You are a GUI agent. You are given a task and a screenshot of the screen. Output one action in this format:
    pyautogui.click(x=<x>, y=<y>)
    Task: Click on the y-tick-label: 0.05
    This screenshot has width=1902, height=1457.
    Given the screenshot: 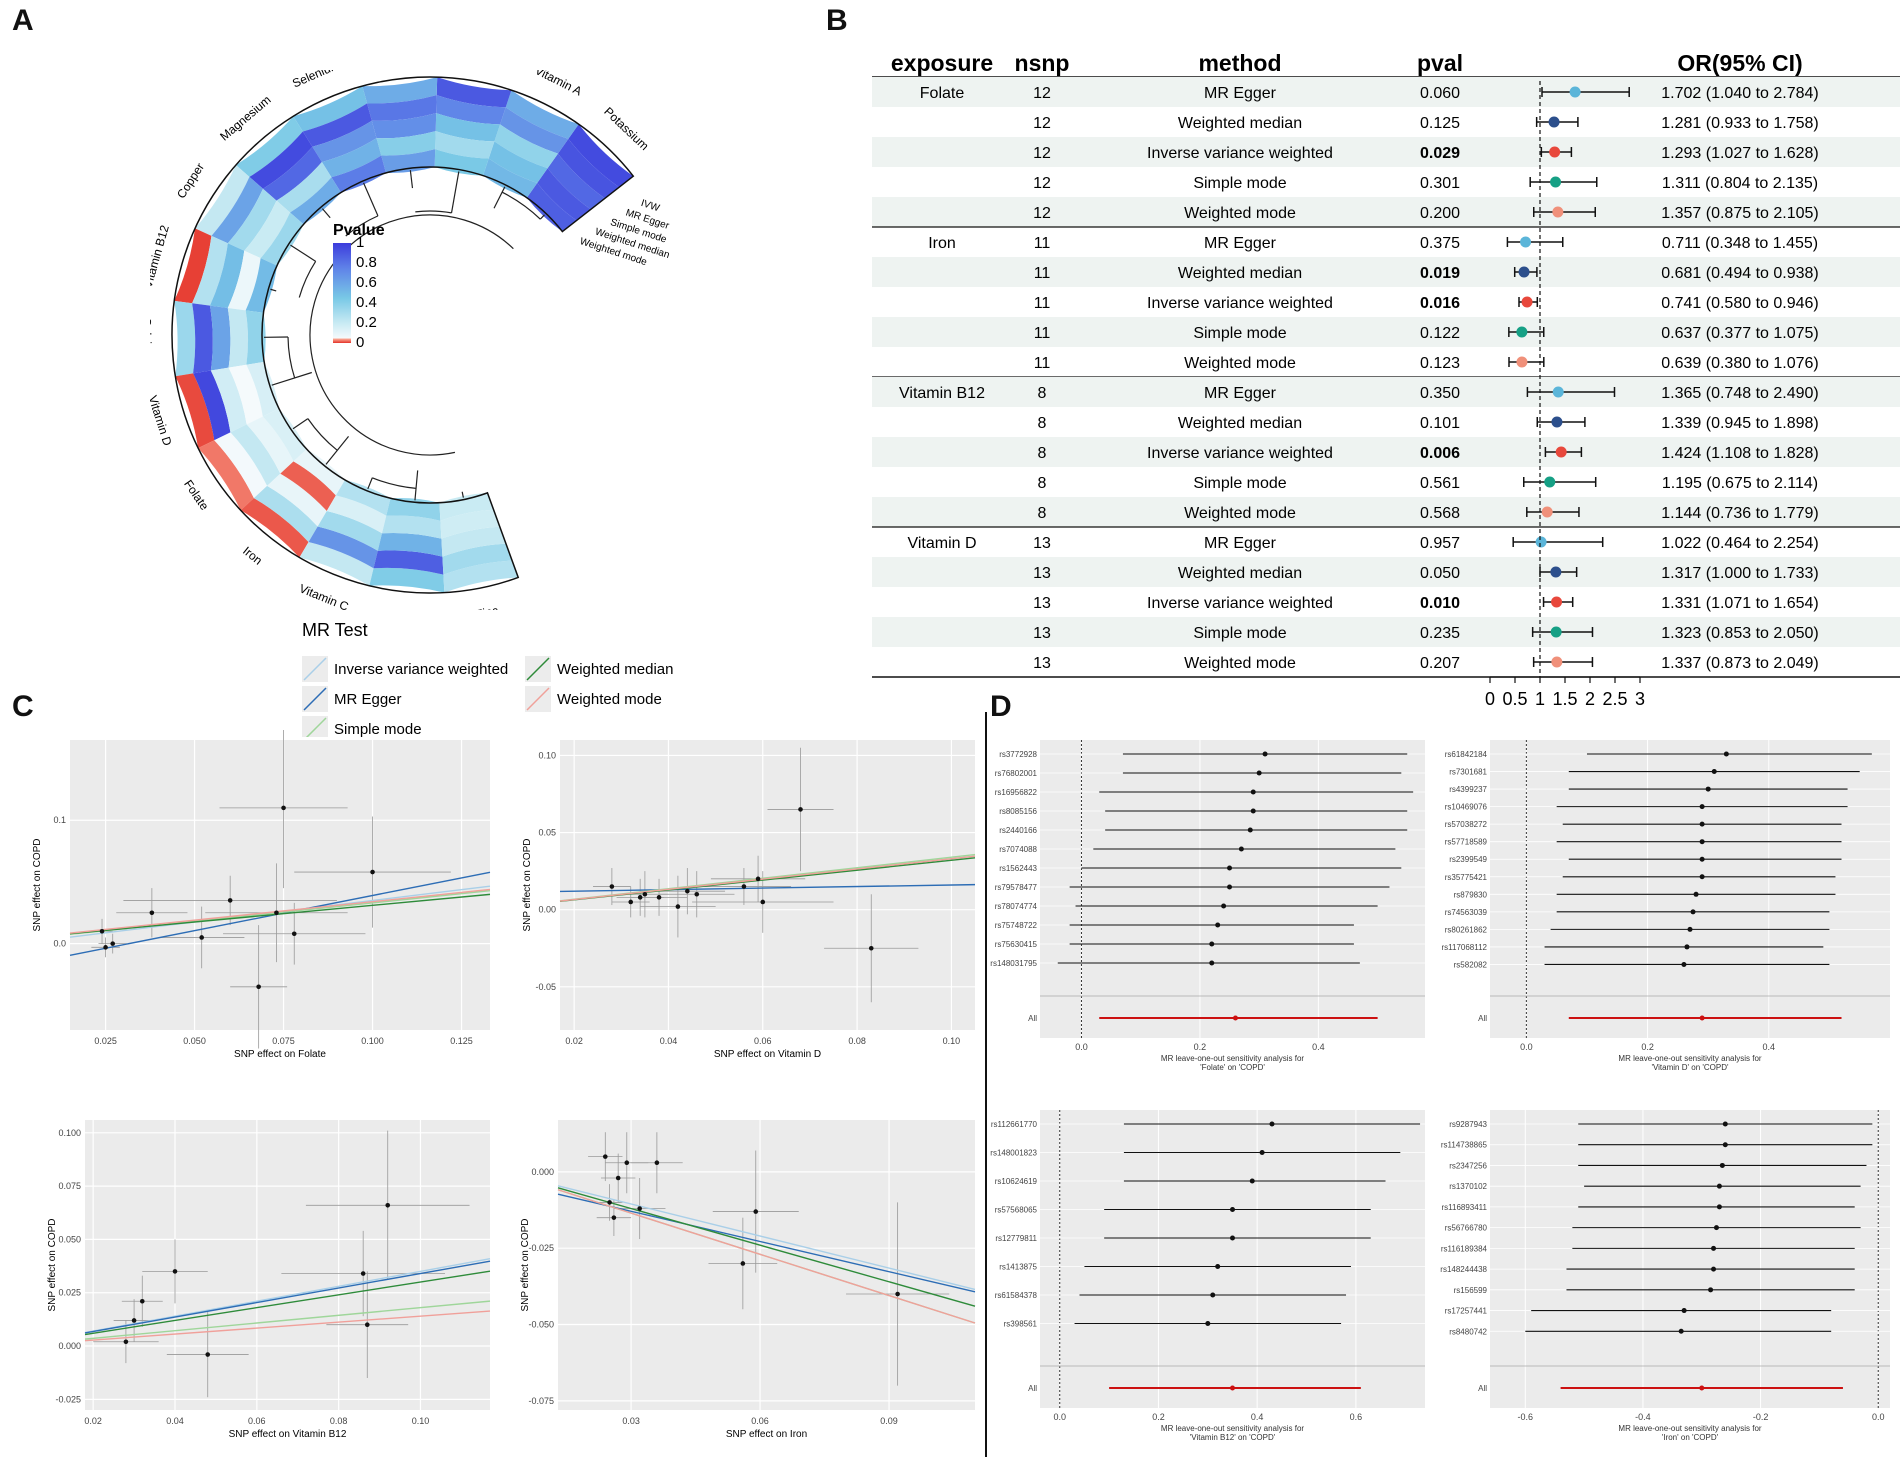 What is the action you would take?
    pyautogui.click(x=547, y=833)
    